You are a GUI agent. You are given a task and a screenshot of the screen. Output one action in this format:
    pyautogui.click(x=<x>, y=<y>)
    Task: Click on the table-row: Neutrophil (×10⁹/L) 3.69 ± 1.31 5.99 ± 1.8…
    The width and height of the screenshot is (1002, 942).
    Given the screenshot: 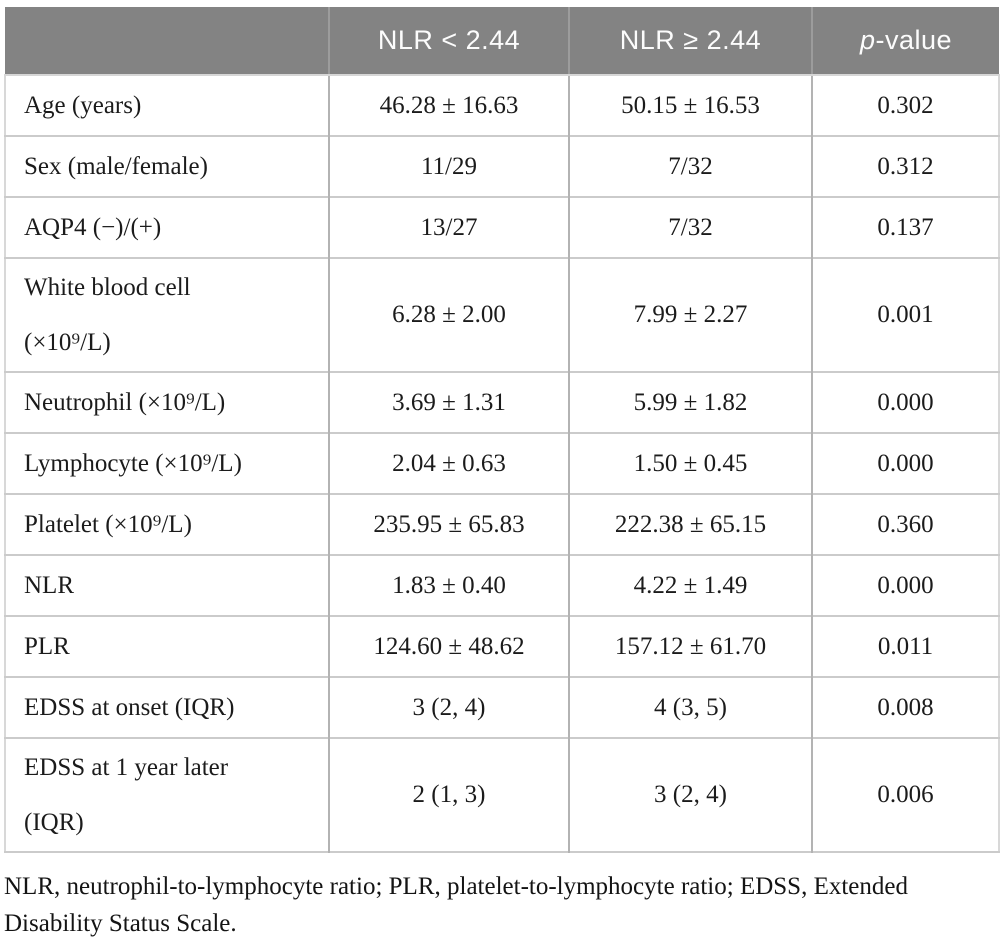 What is the action you would take?
    pyautogui.click(x=502, y=402)
    